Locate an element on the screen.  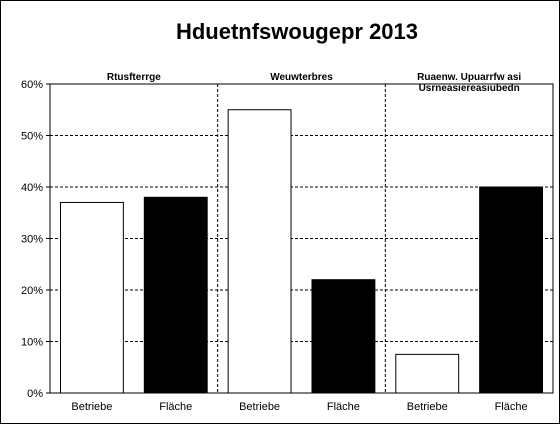
y-tick-label: 40% is located at coordinates (32, 188).